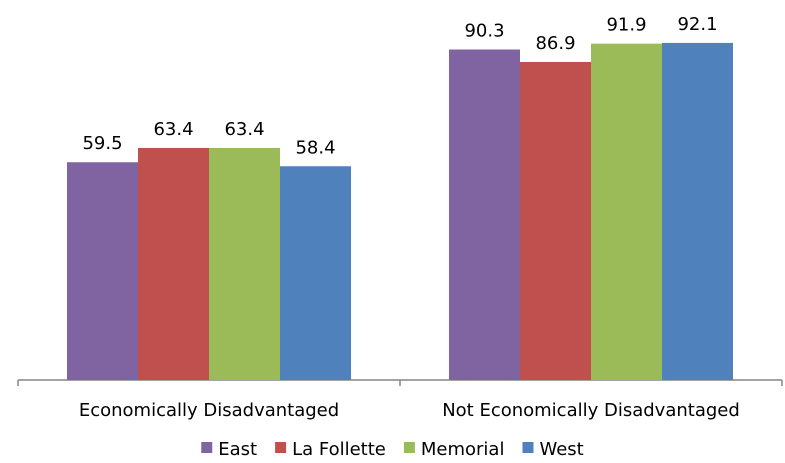 The width and height of the screenshot is (785, 463). What do you see at coordinates (484, 31) in the screenshot?
I see `data-label: 90.3` at bounding box center [484, 31].